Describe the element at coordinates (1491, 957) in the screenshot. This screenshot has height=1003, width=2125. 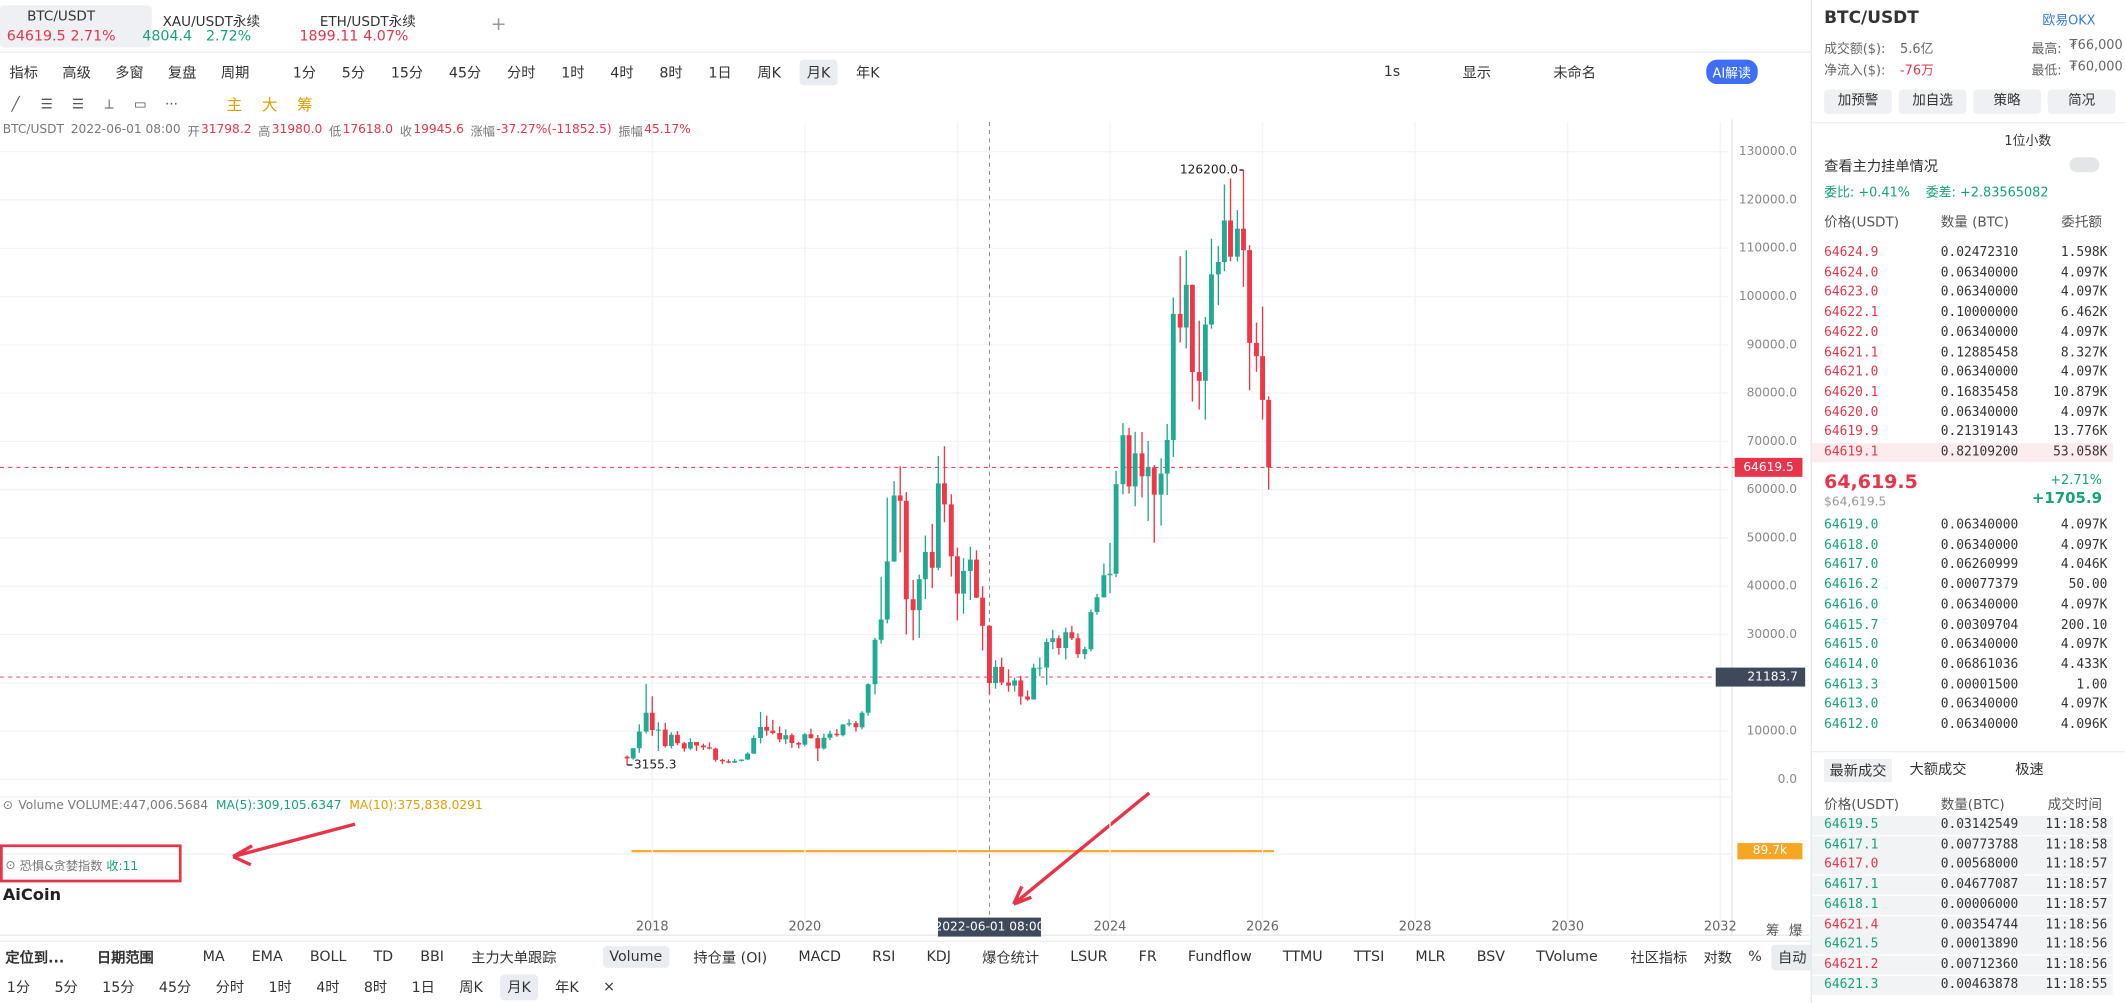
I see `sub-indicator: BSV` at that location.